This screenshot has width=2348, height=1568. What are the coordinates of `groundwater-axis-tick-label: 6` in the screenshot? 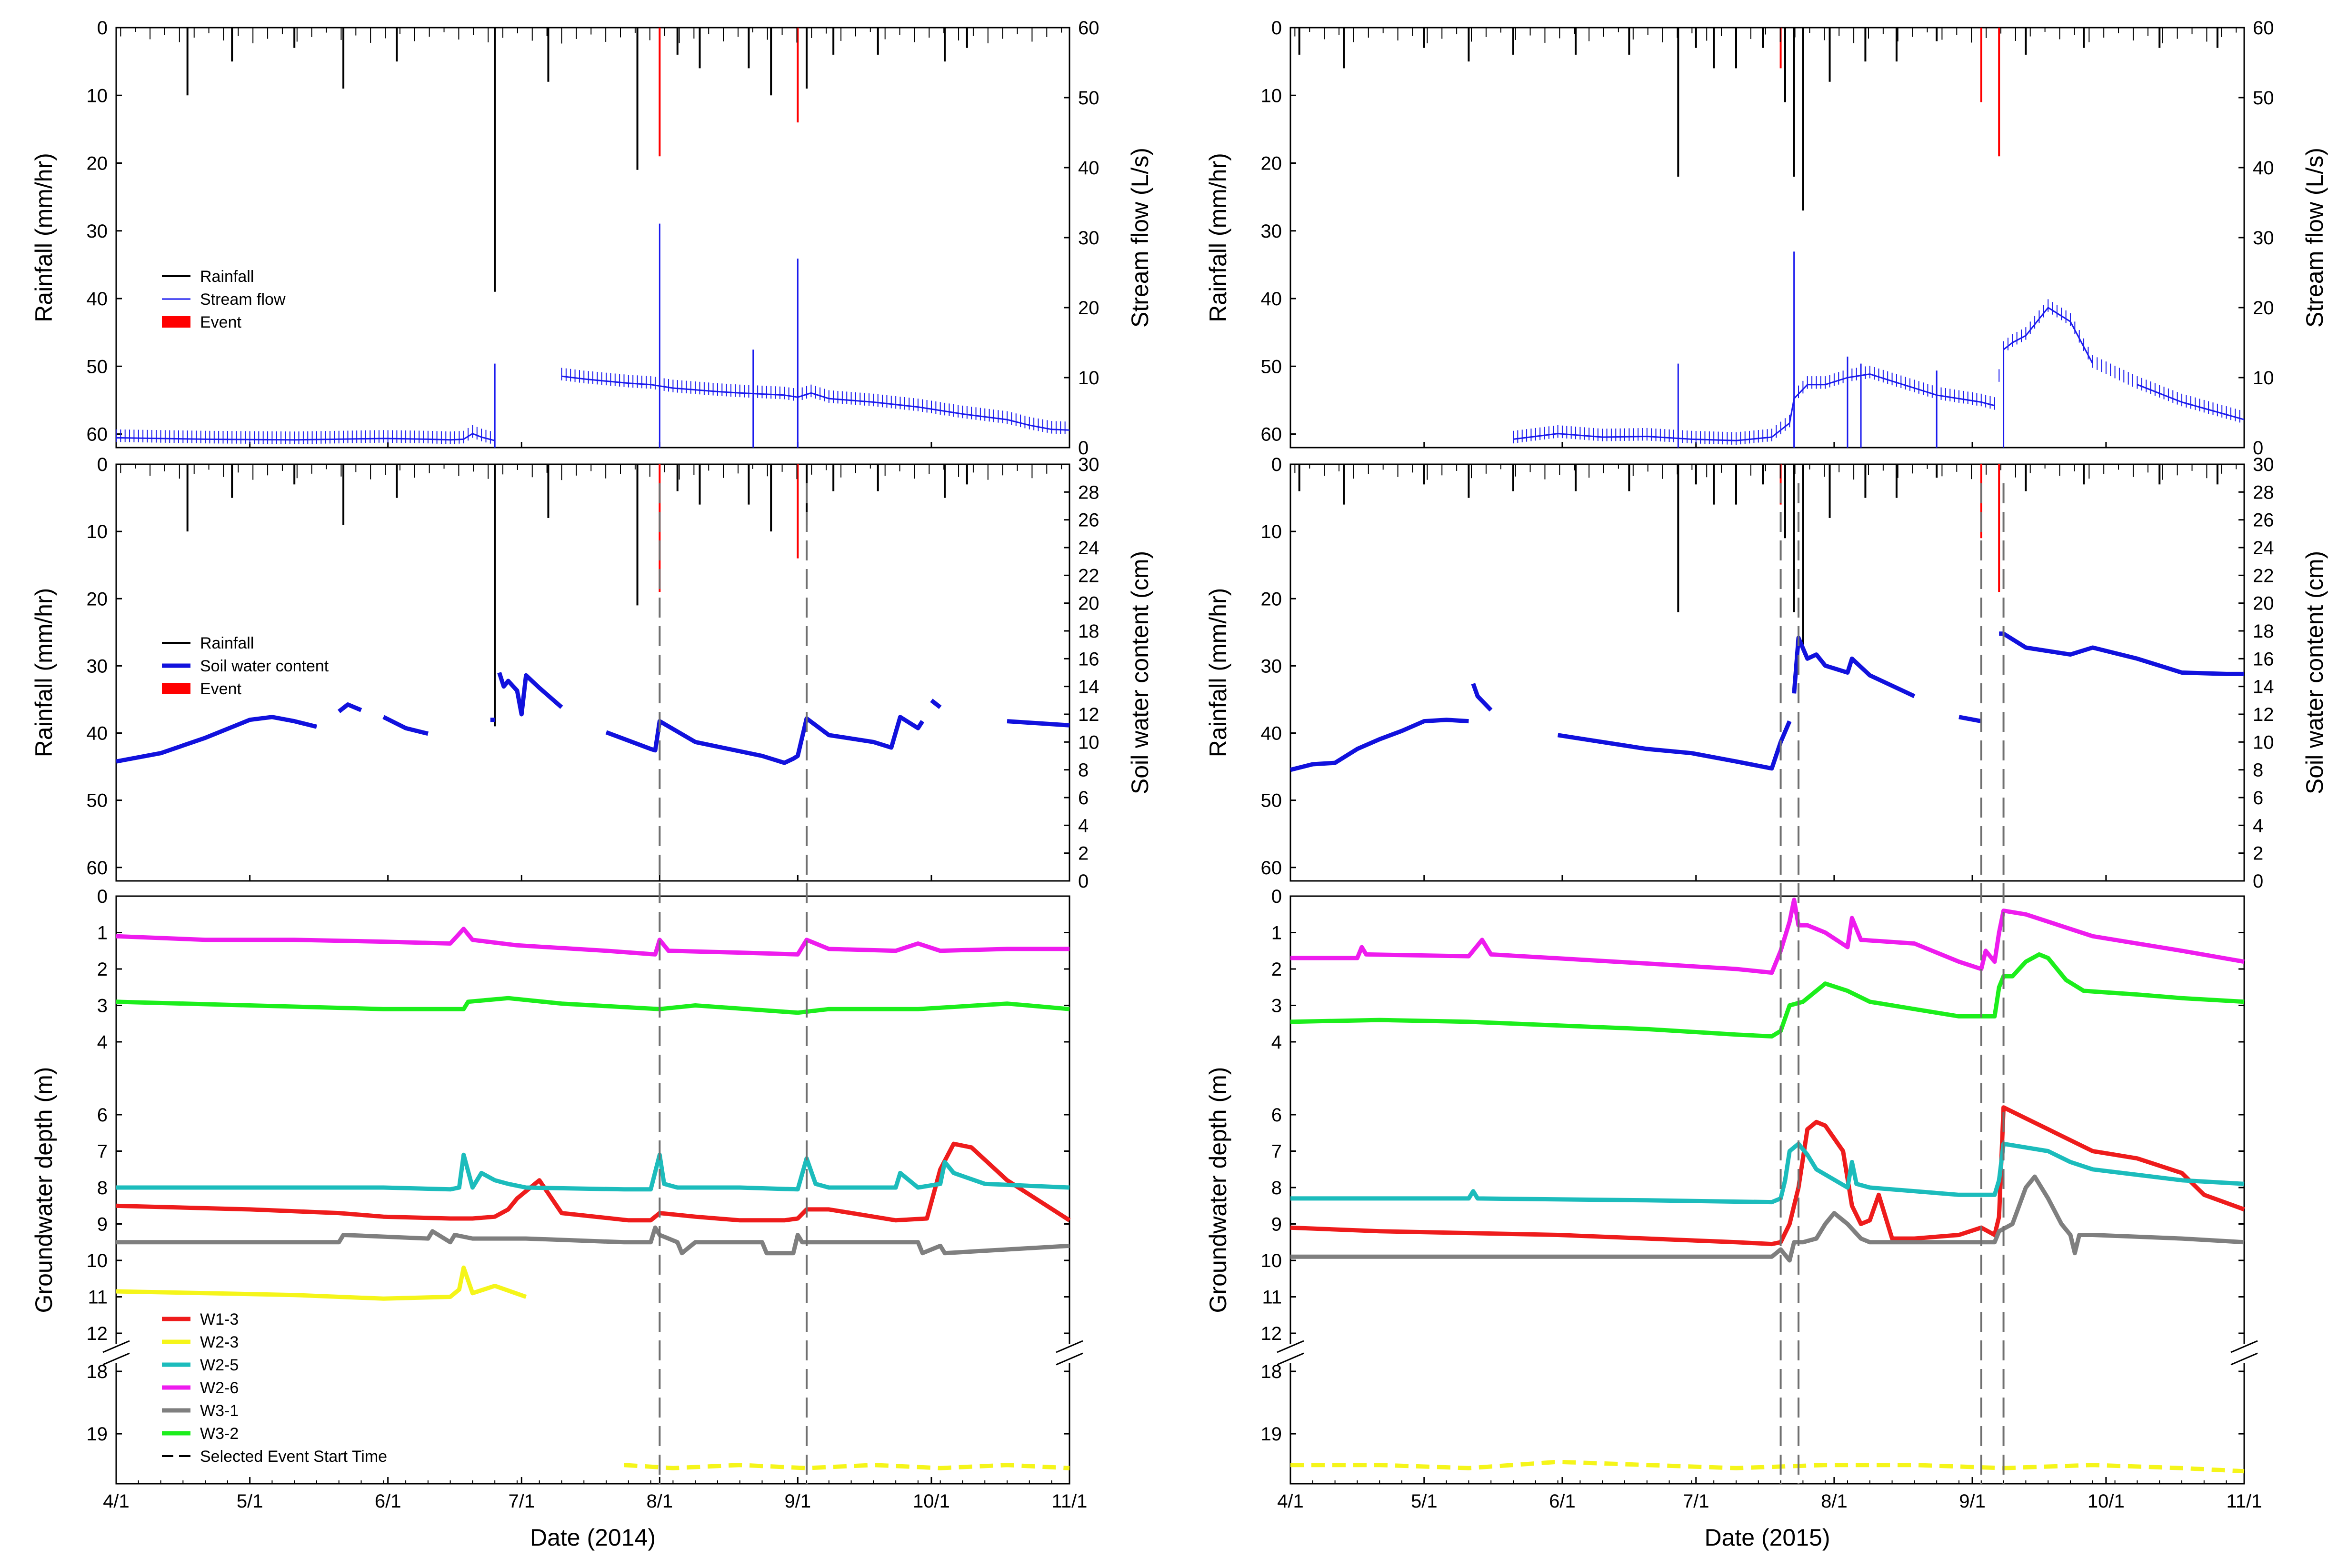 It's located at (1276, 1115).